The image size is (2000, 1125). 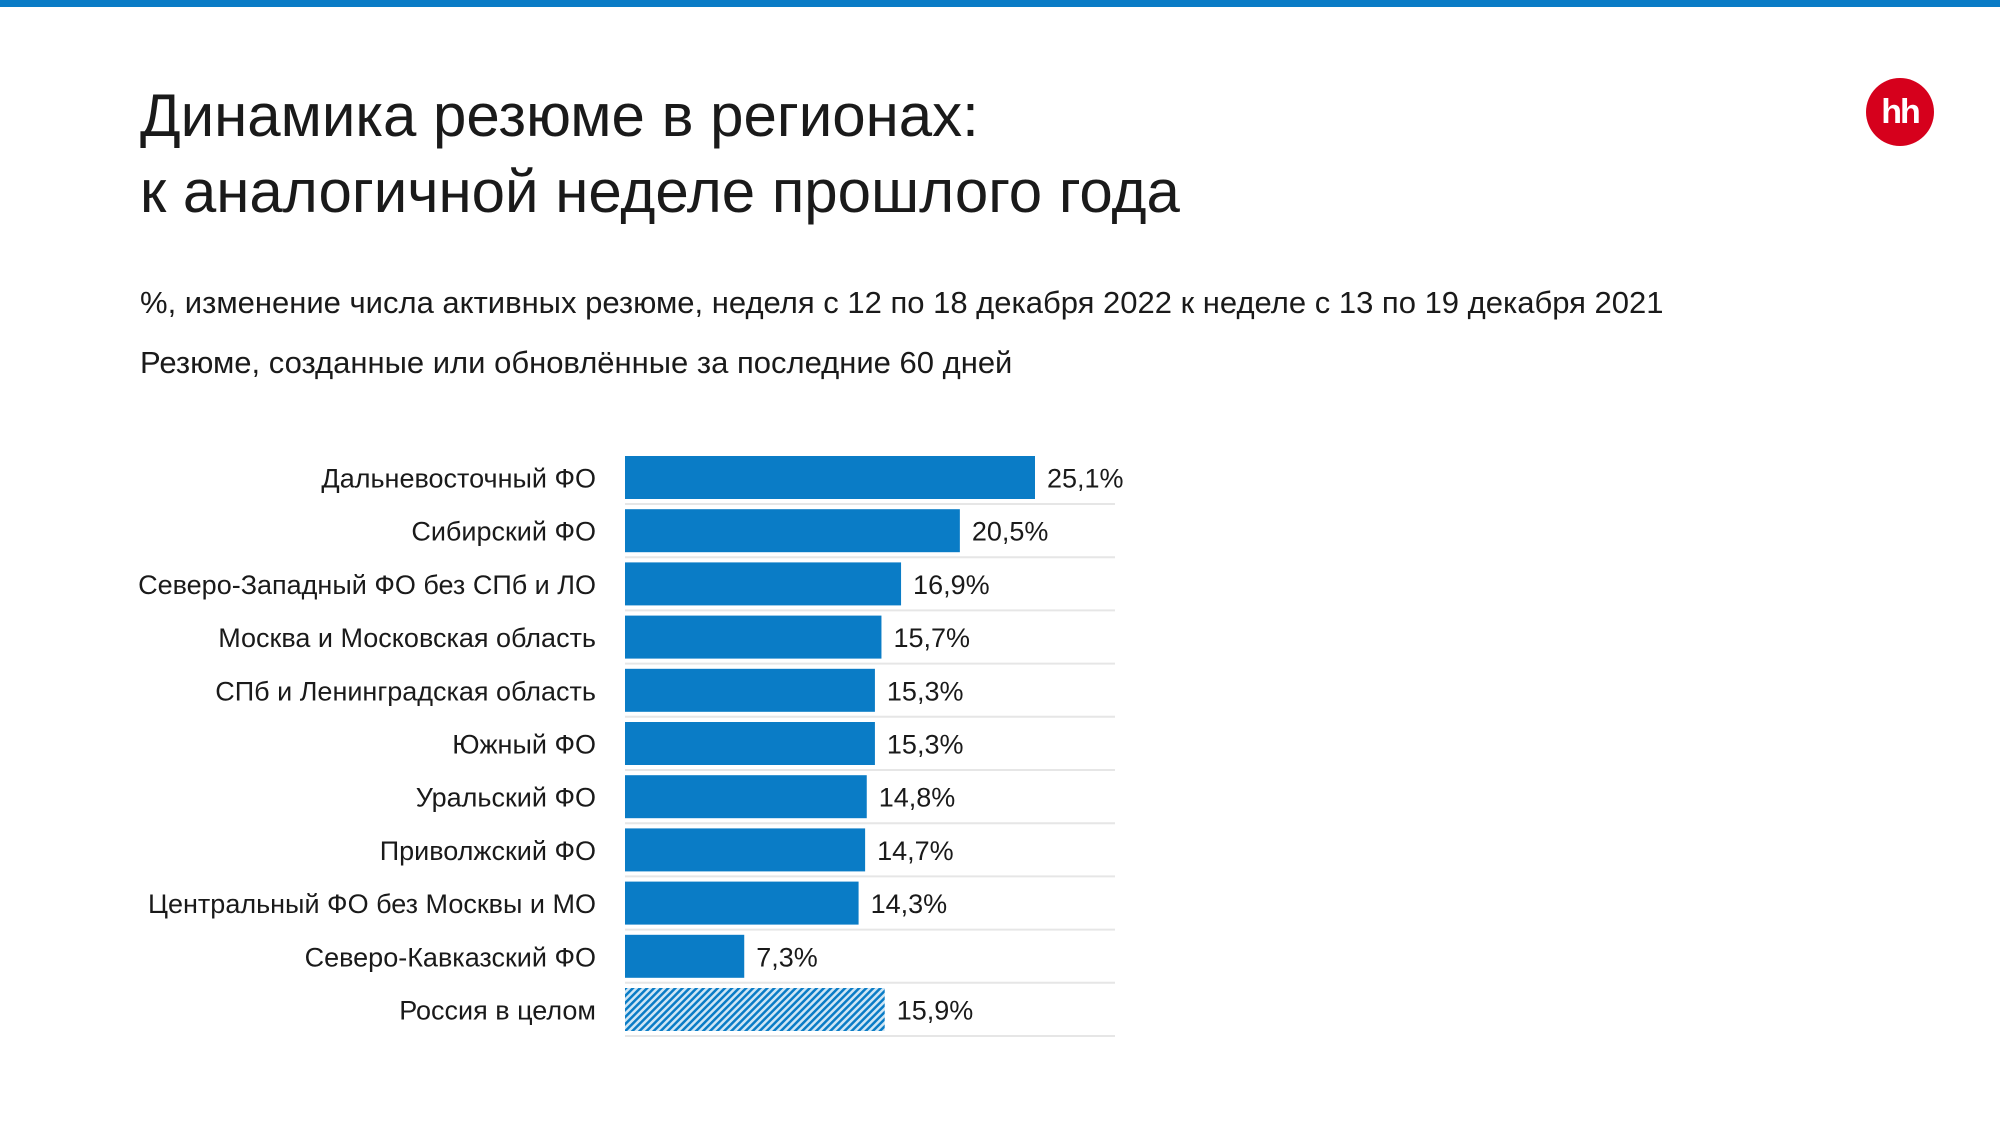 I want to click on category-label: Центральный ФО без Москвы и МО, so click(x=372, y=904).